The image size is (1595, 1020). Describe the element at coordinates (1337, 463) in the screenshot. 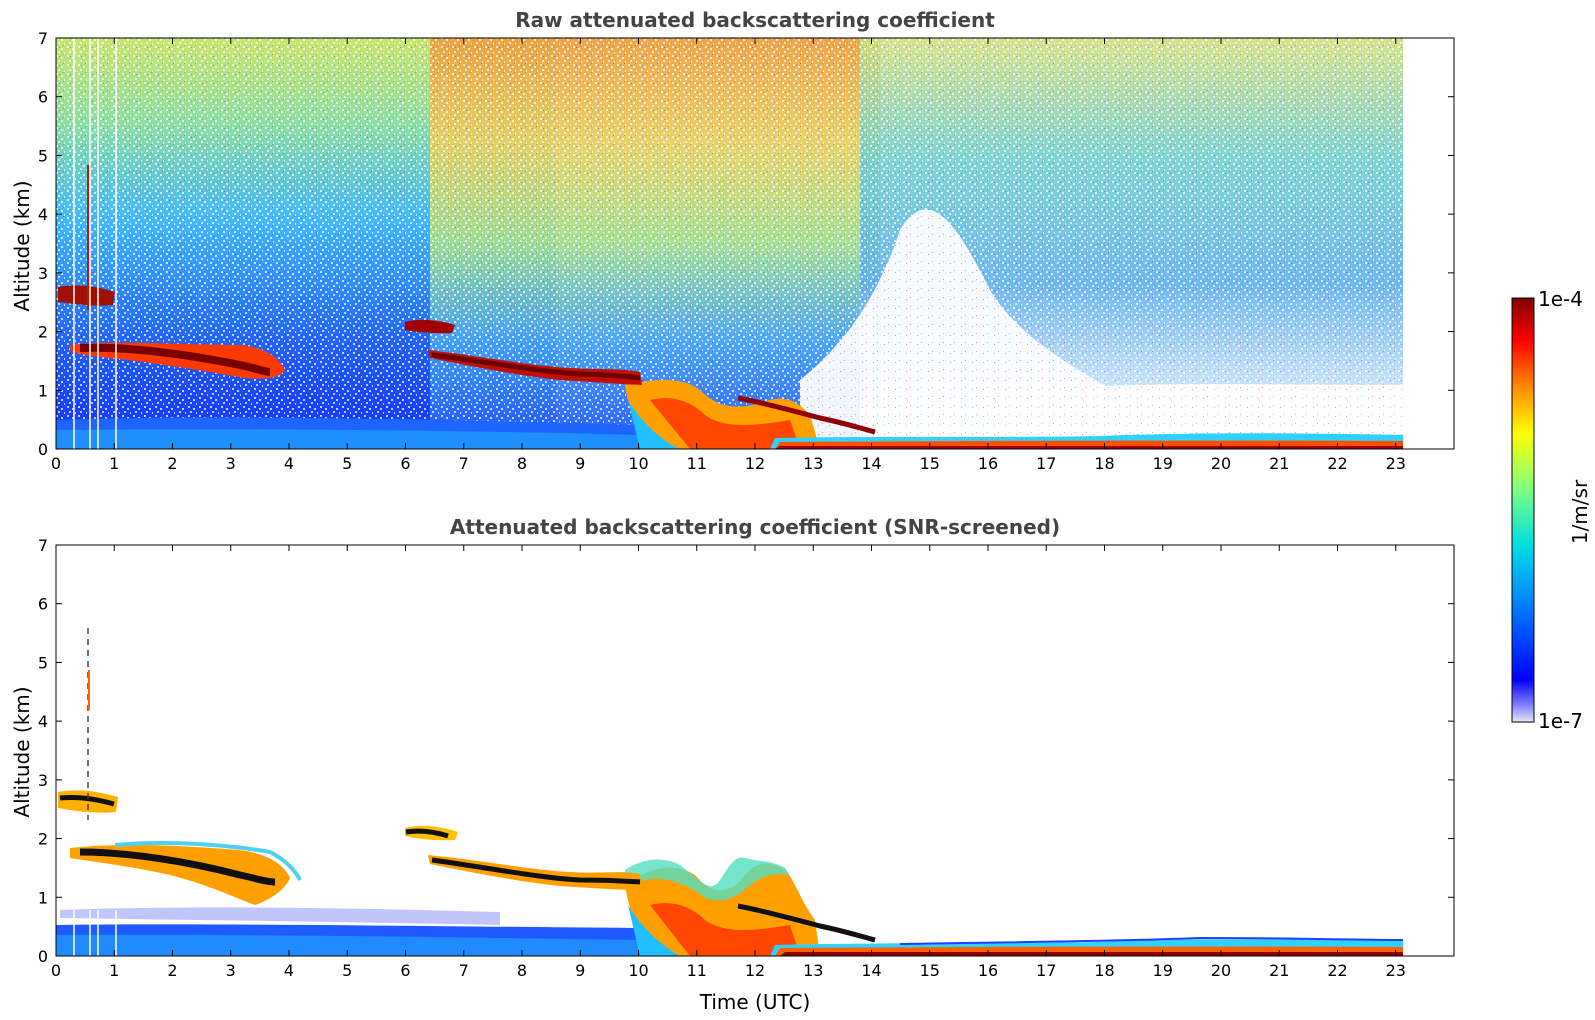

I see `top-x-tick-label: 22` at that location.